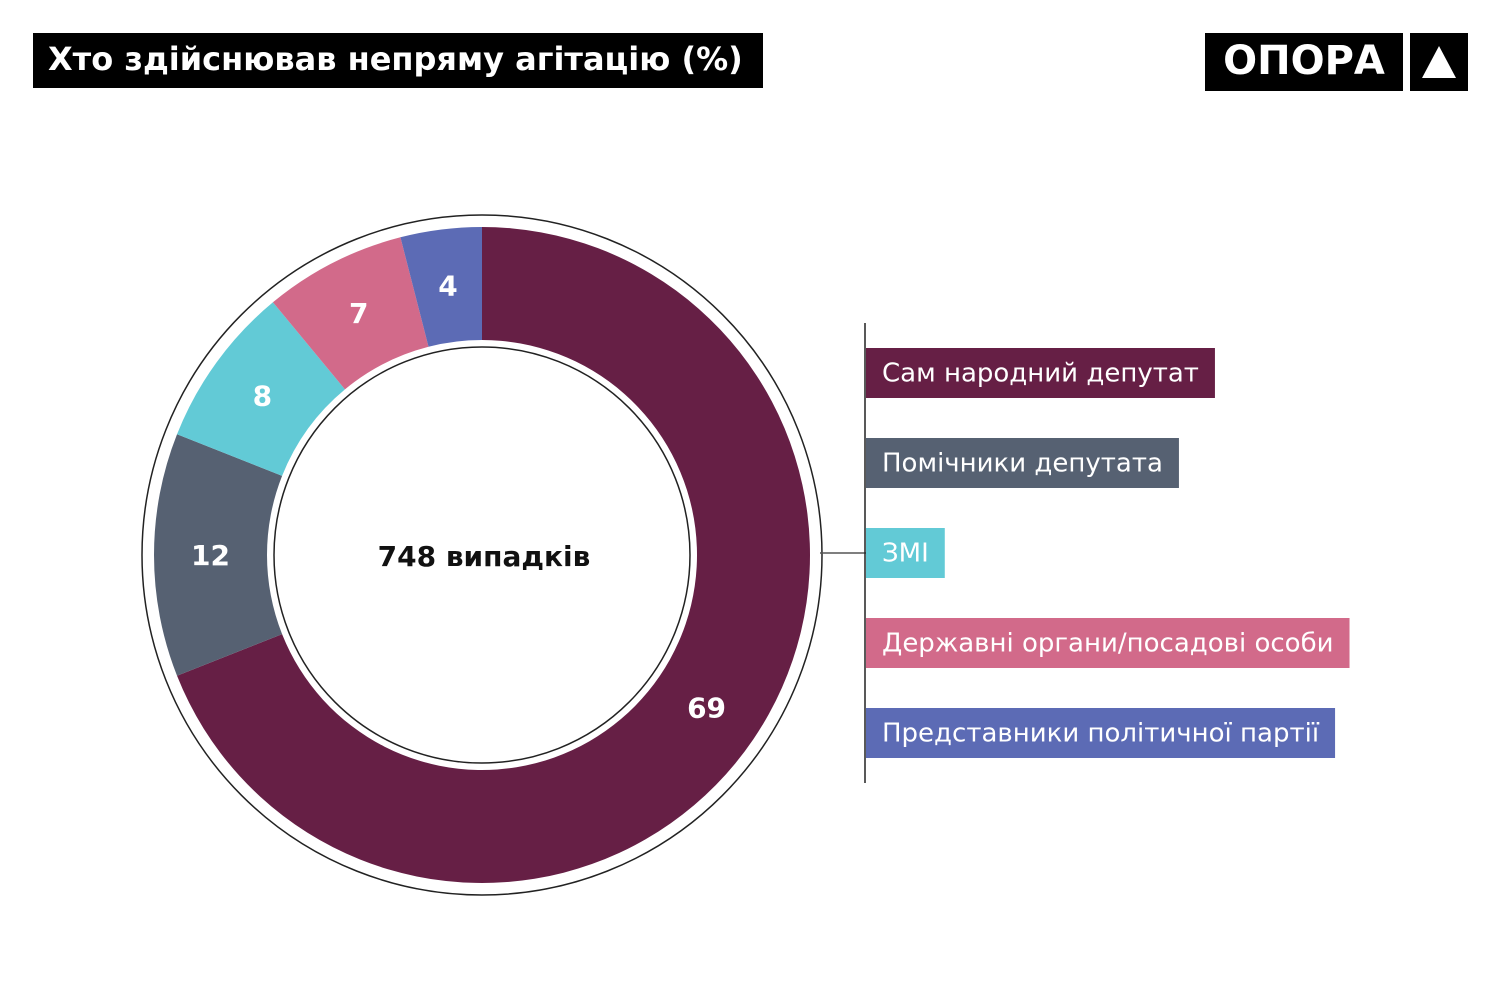 This screenshot has width=1500, height=1001. I want to click on chart-title: Хто здійснював непряму агітацію (%), so click(395, 59).